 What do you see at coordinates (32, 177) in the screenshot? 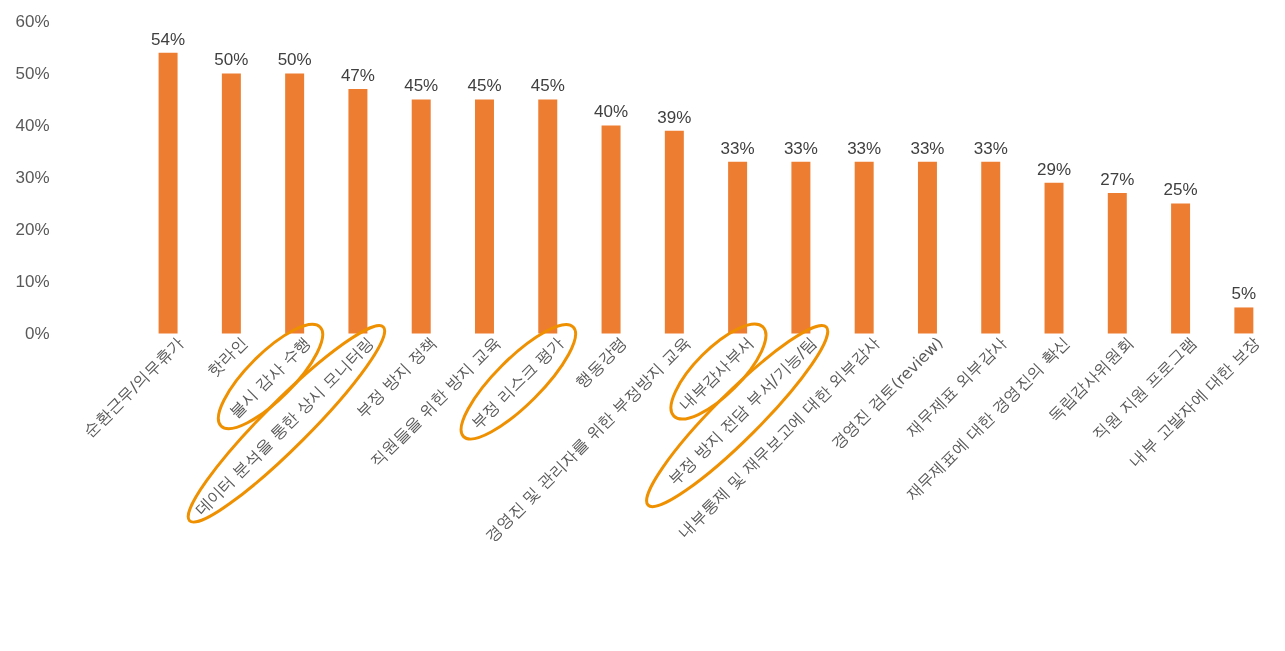
I see `y-tick-label: 30%` at bounding box center [32, 177].